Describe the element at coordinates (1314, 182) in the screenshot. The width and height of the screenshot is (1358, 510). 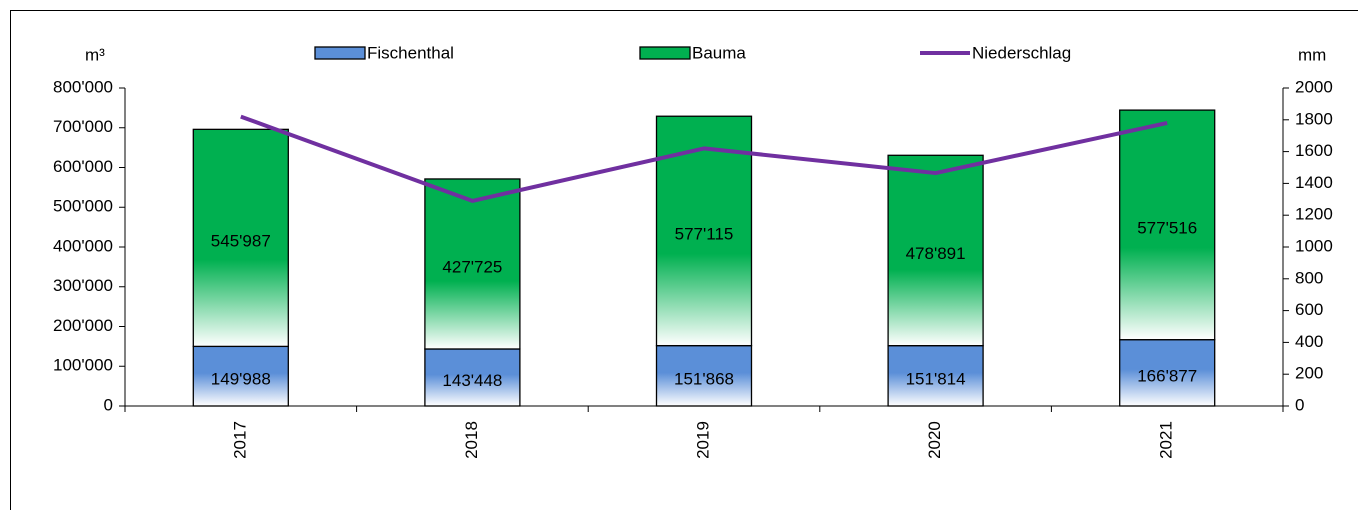
I see `y2-tick-label: 1400` at that location.